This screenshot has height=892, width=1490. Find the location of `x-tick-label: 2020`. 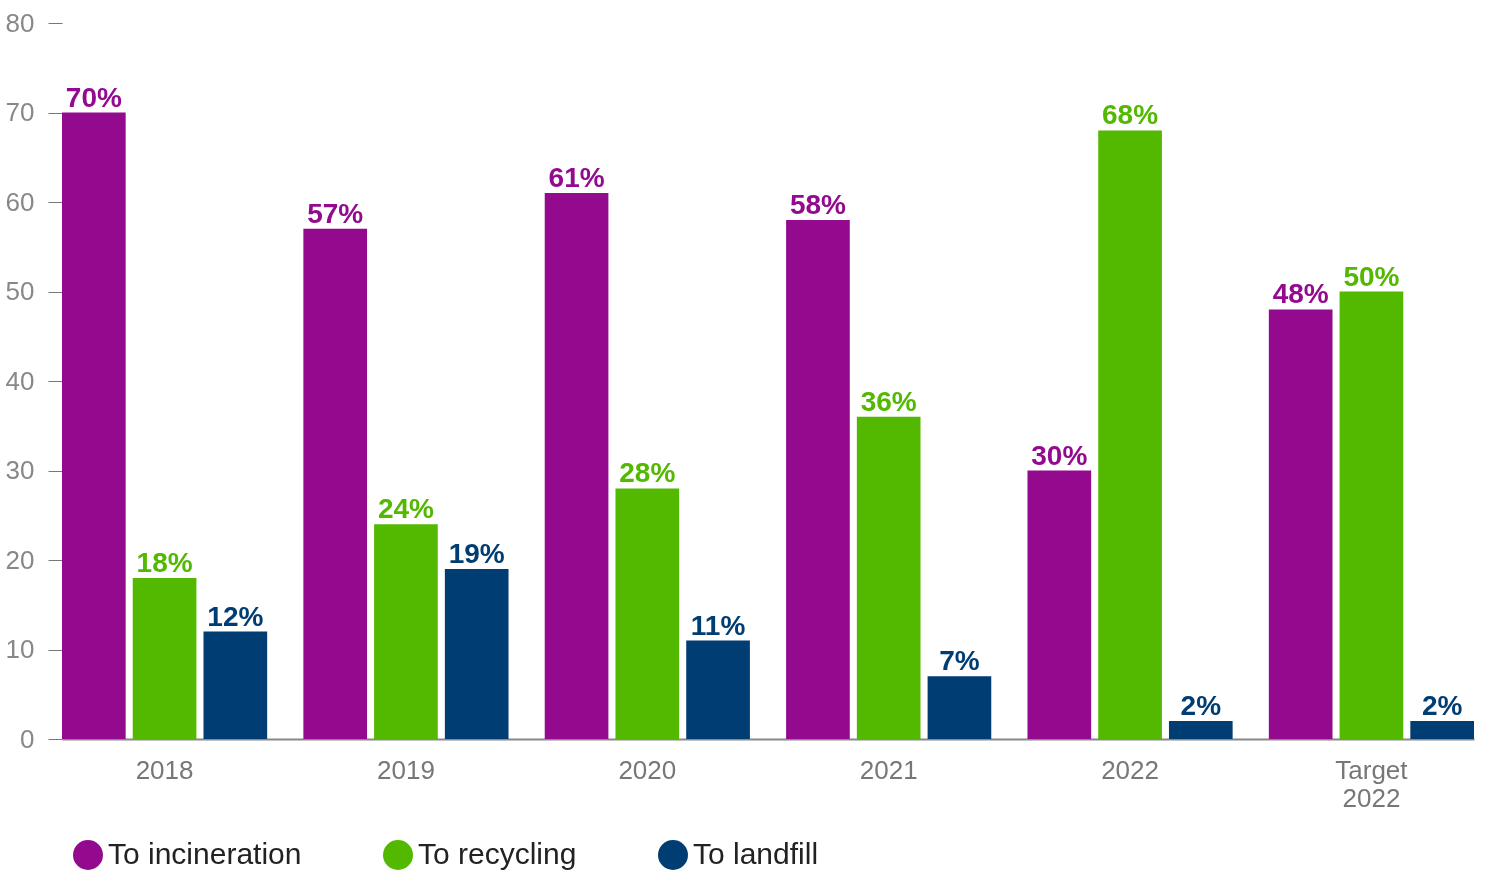

x-tick-label: 2020 is located at coordinates (647, 769).